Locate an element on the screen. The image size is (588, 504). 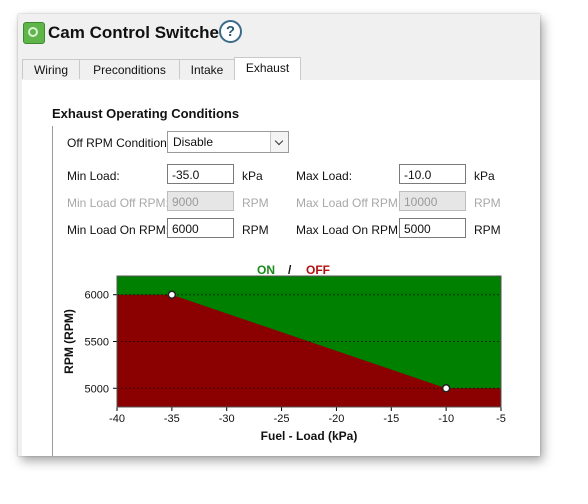
min-load-on-rpm-unit: RPM is located at coordinates (255, 230).